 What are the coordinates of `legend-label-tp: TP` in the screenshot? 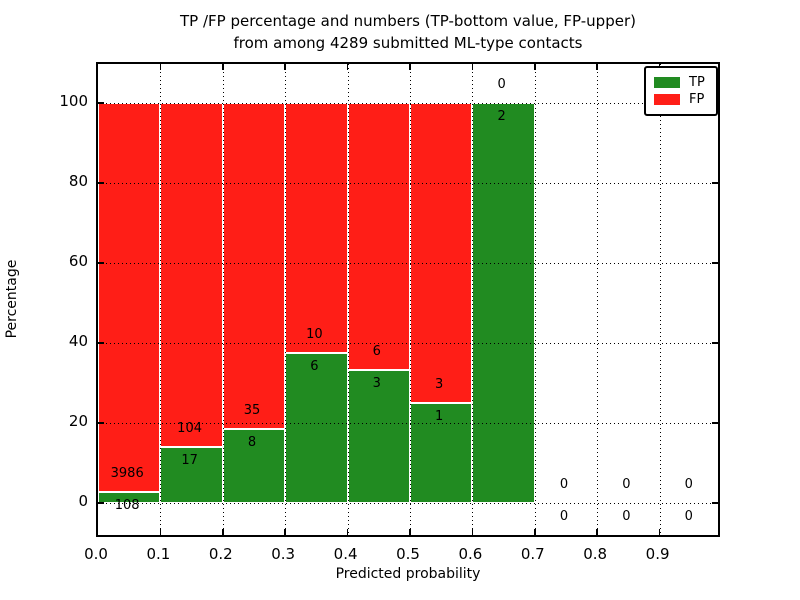 It's located at (697, 82).